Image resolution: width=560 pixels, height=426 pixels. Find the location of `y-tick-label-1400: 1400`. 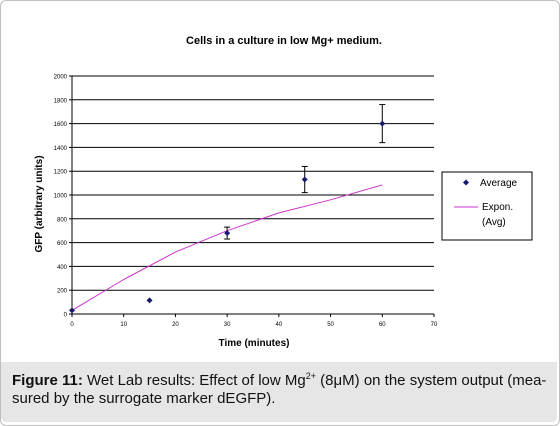

y-tick-label-1400: 1400 is located at coordinates (61, 149).